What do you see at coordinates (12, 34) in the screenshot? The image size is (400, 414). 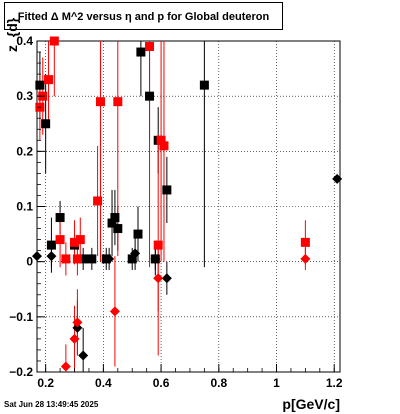 I see `y-axis-label: z_{d}` at bounding box center [12, 34].